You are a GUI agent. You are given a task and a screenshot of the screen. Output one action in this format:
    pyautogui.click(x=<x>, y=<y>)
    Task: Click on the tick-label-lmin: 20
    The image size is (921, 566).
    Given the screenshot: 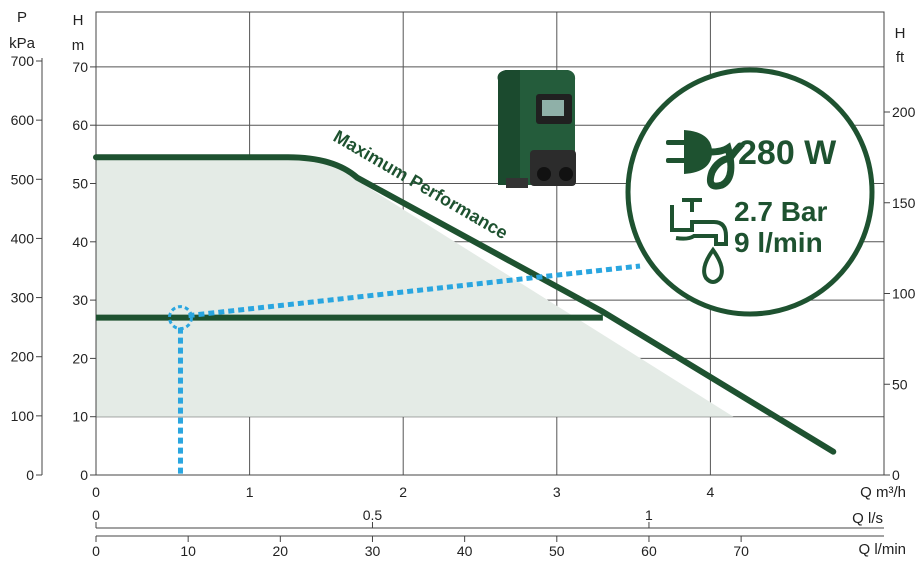 What is the action you would take?
    pyautogui.click(x=281, y=551)
    